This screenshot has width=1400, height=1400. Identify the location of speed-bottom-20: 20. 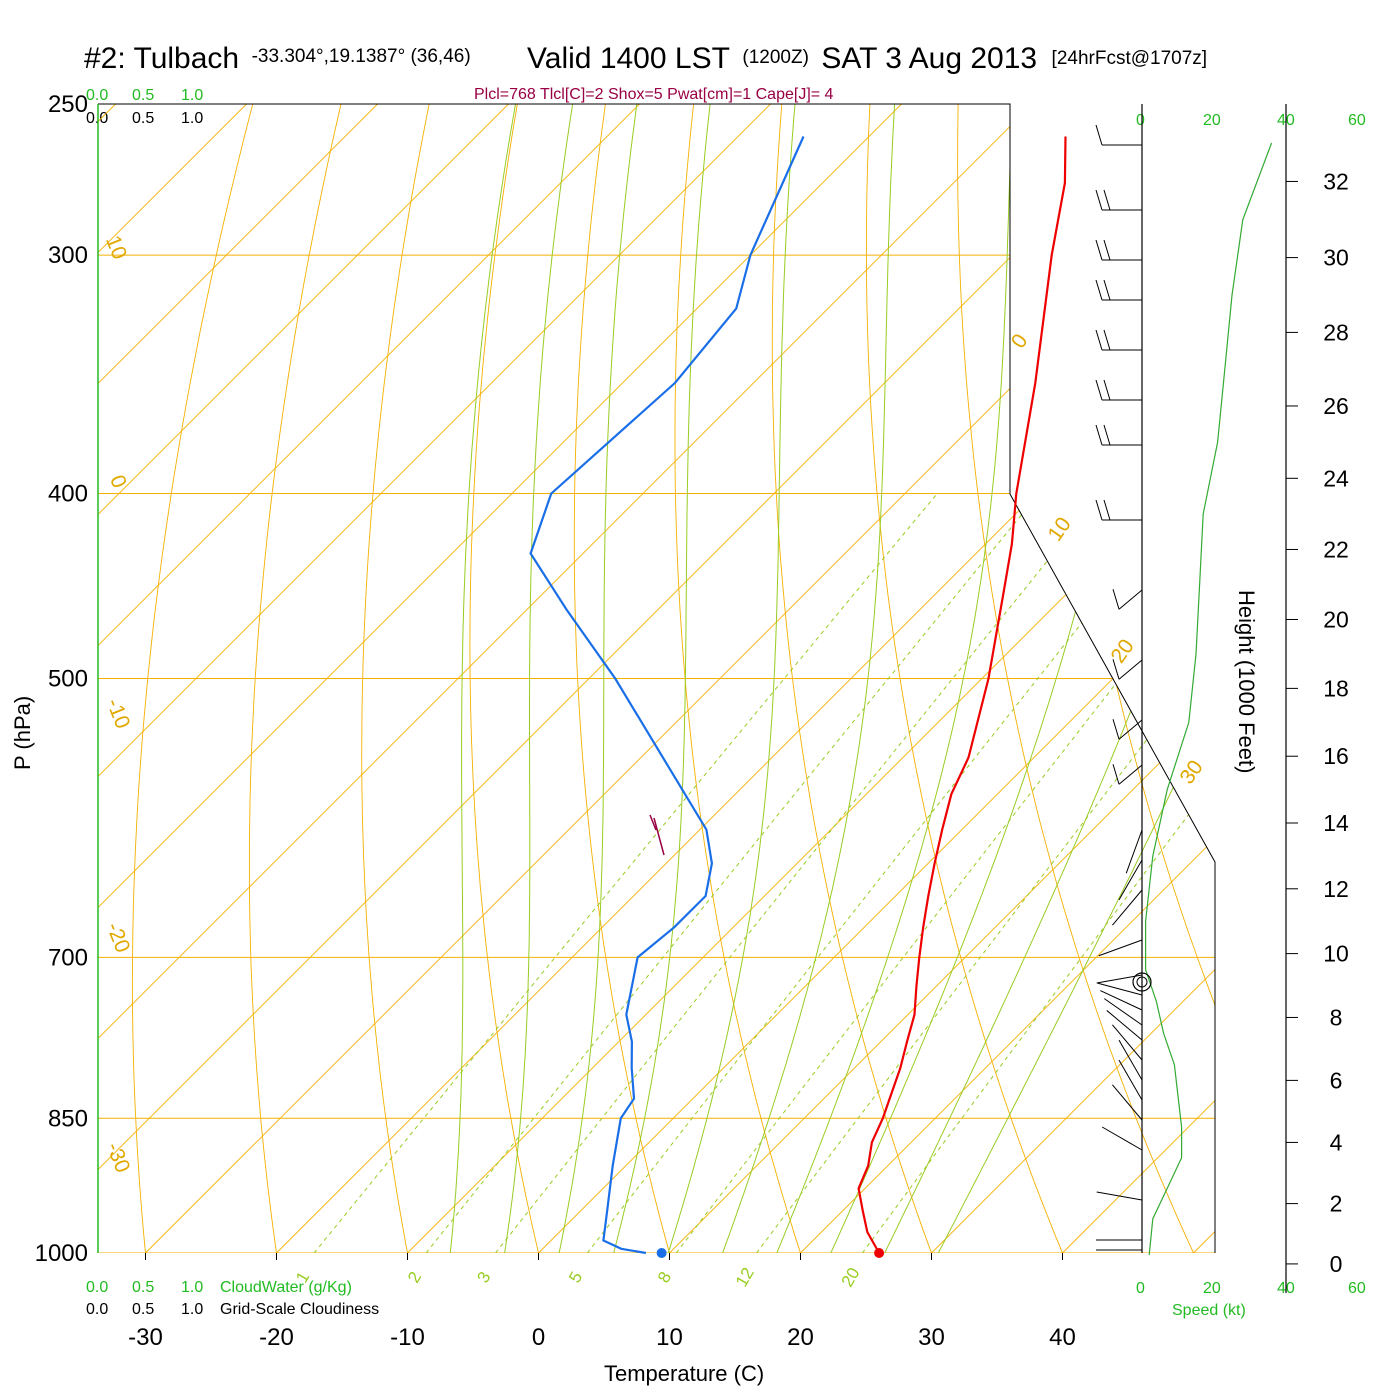
(1212, 1288).